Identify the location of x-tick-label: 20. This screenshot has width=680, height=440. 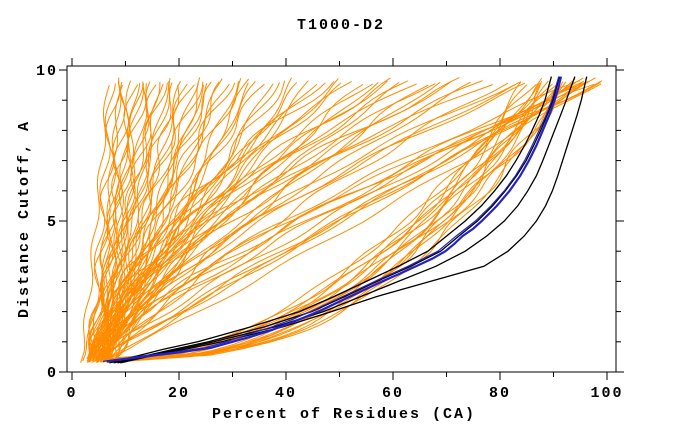
(179, 393).